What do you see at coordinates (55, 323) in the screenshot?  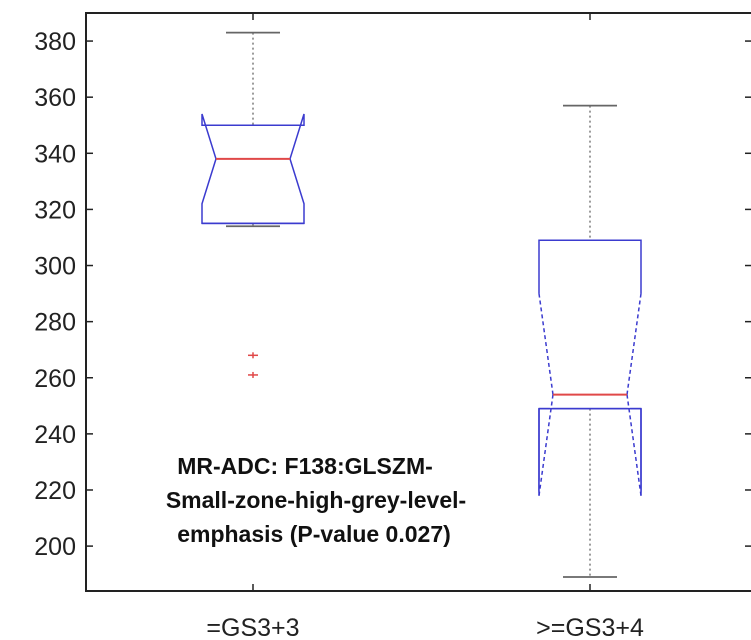 I see `y-tick-label: 280` at bounding box center [55, 323].